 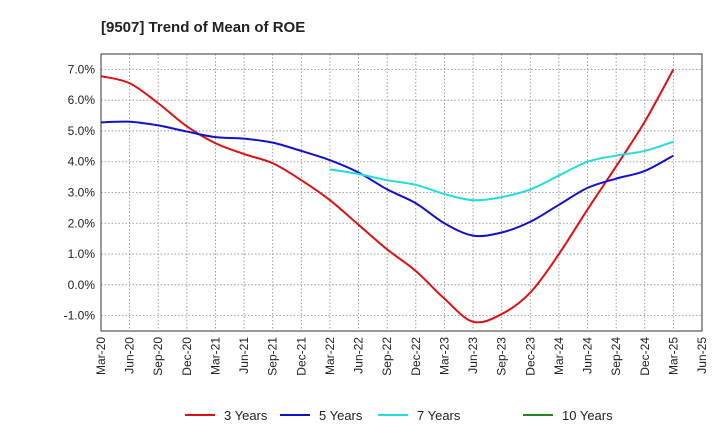 I want to click on y-tick-label: 0.0%, so click(x=82, y=285).